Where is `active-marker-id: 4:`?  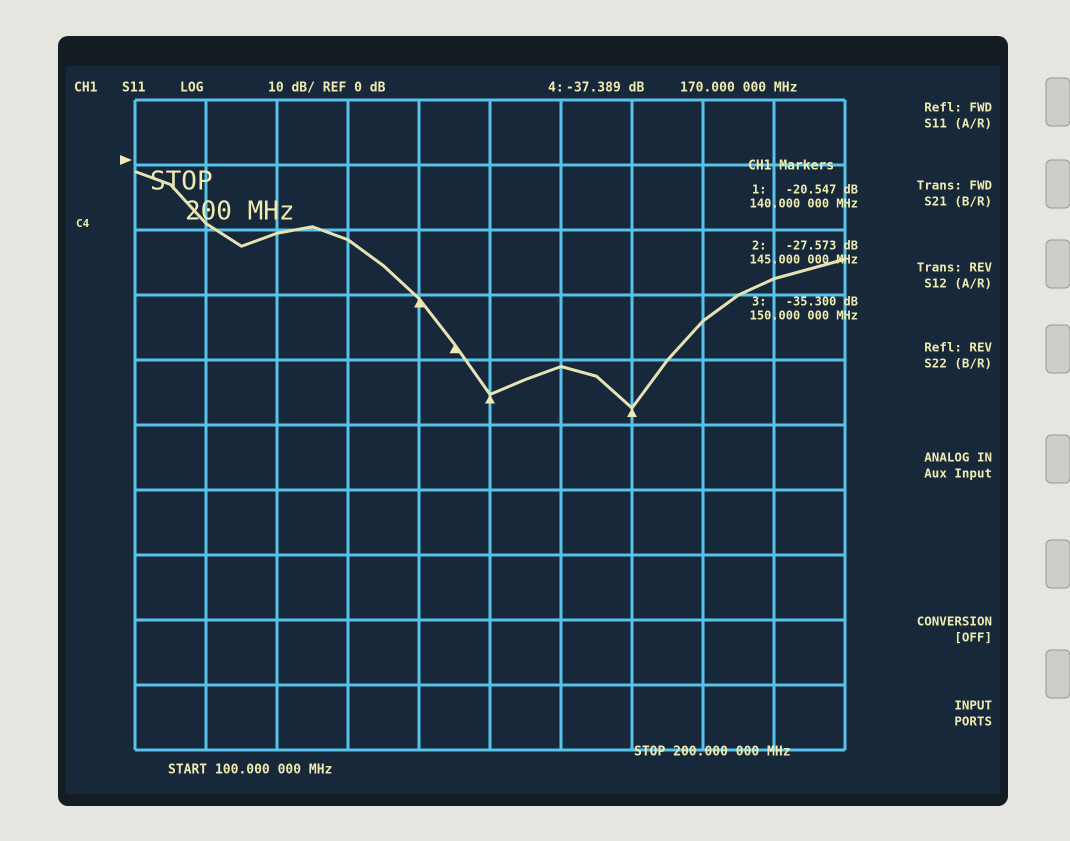 active-marker-id: 4: is located at coordinates (556, 88).